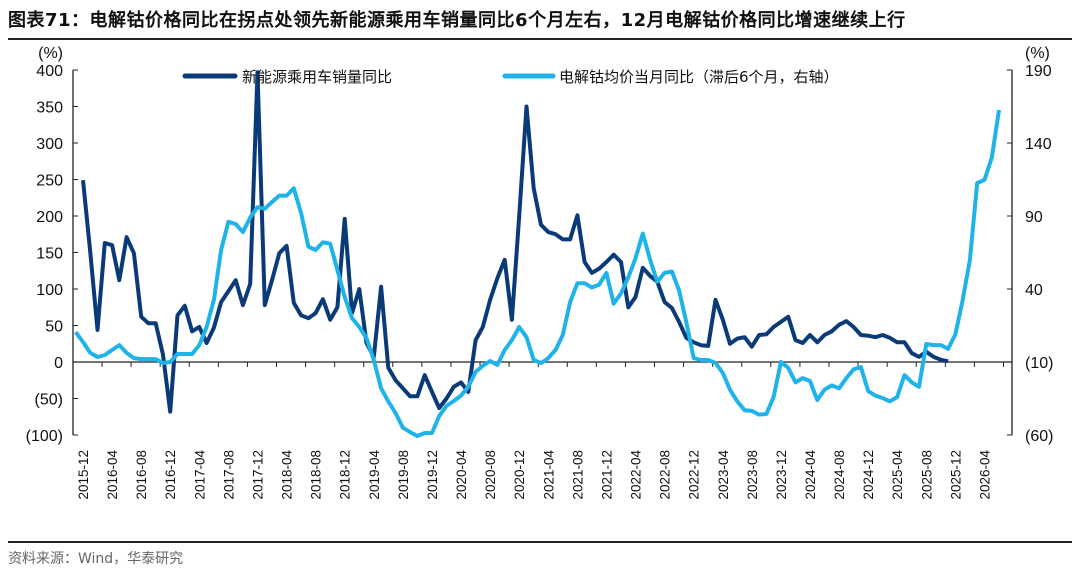 Image resolution: width=1080 pixels, height=580 pixels. What do you see at coordinates (984, 475) in the screenshot?
I see `x-tick-label: 2026-04` at bounding box center [984, 475].